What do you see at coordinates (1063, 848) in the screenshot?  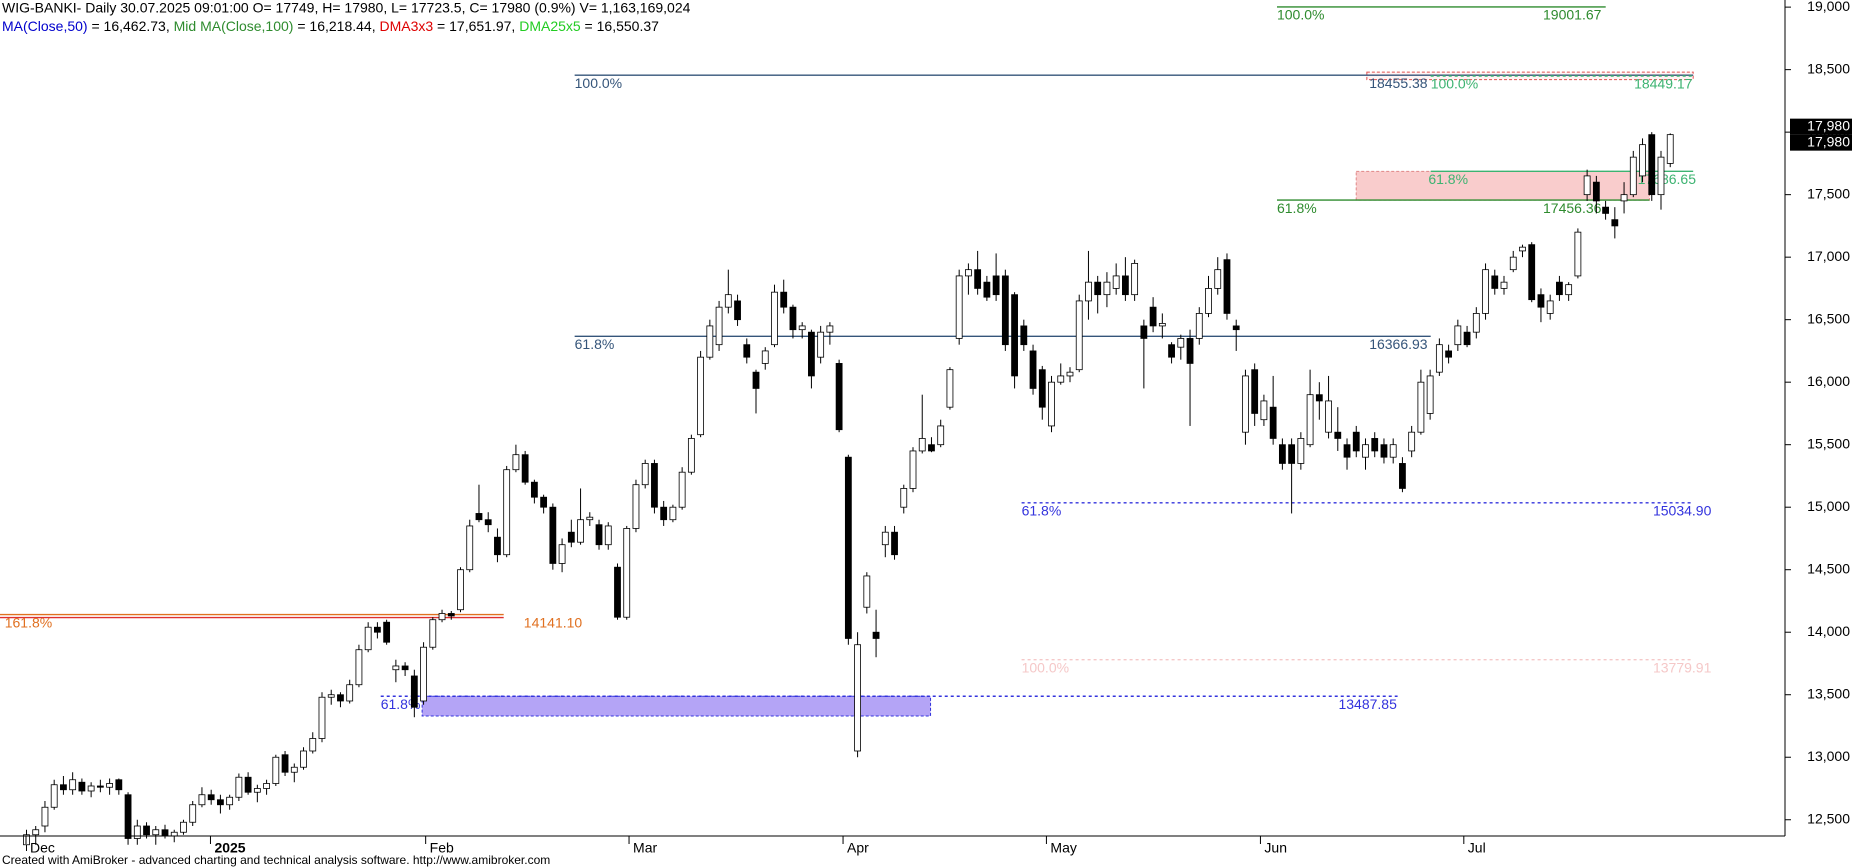 I see `x-tick-label: May` at bounding box center [1063, 848].